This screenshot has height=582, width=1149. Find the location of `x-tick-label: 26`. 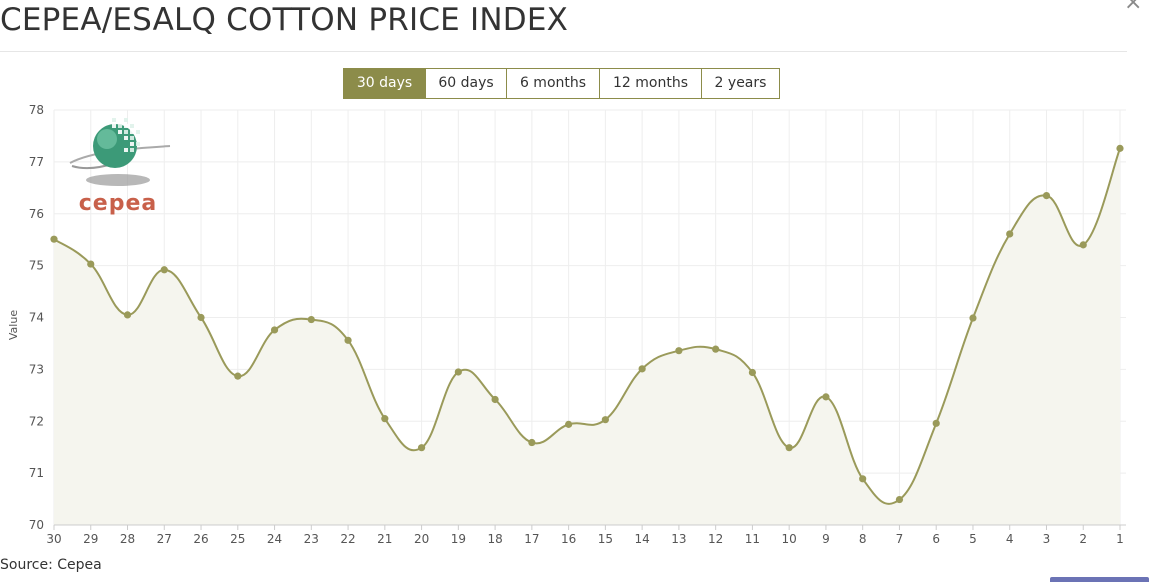

x-tick-label: 26 is located at coordinates (200, 539).